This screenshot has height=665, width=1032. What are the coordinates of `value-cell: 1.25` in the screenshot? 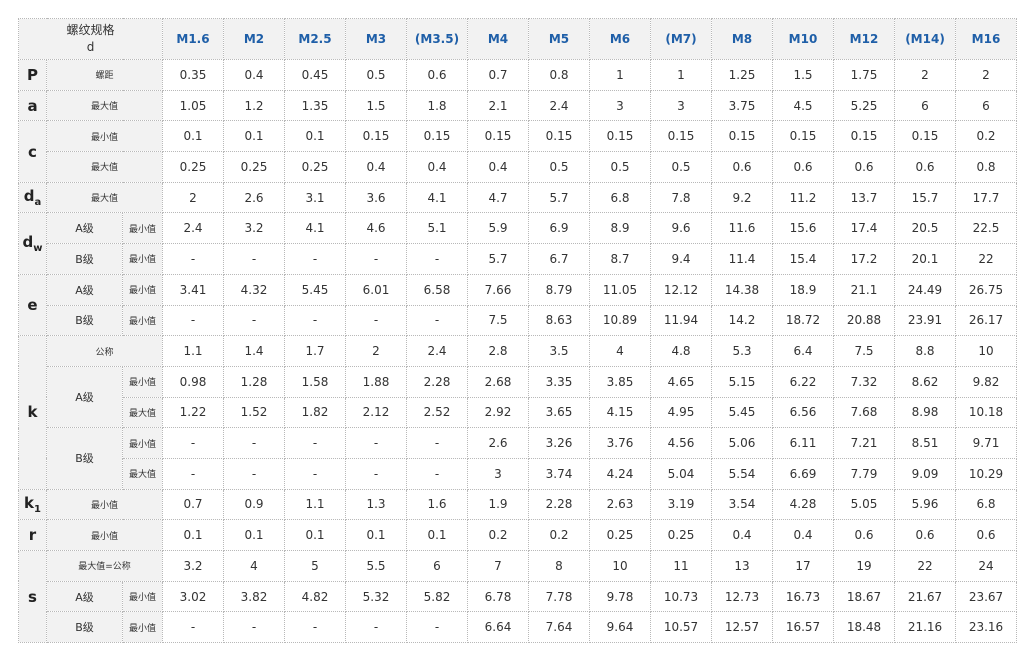 It's located at (742, 75).